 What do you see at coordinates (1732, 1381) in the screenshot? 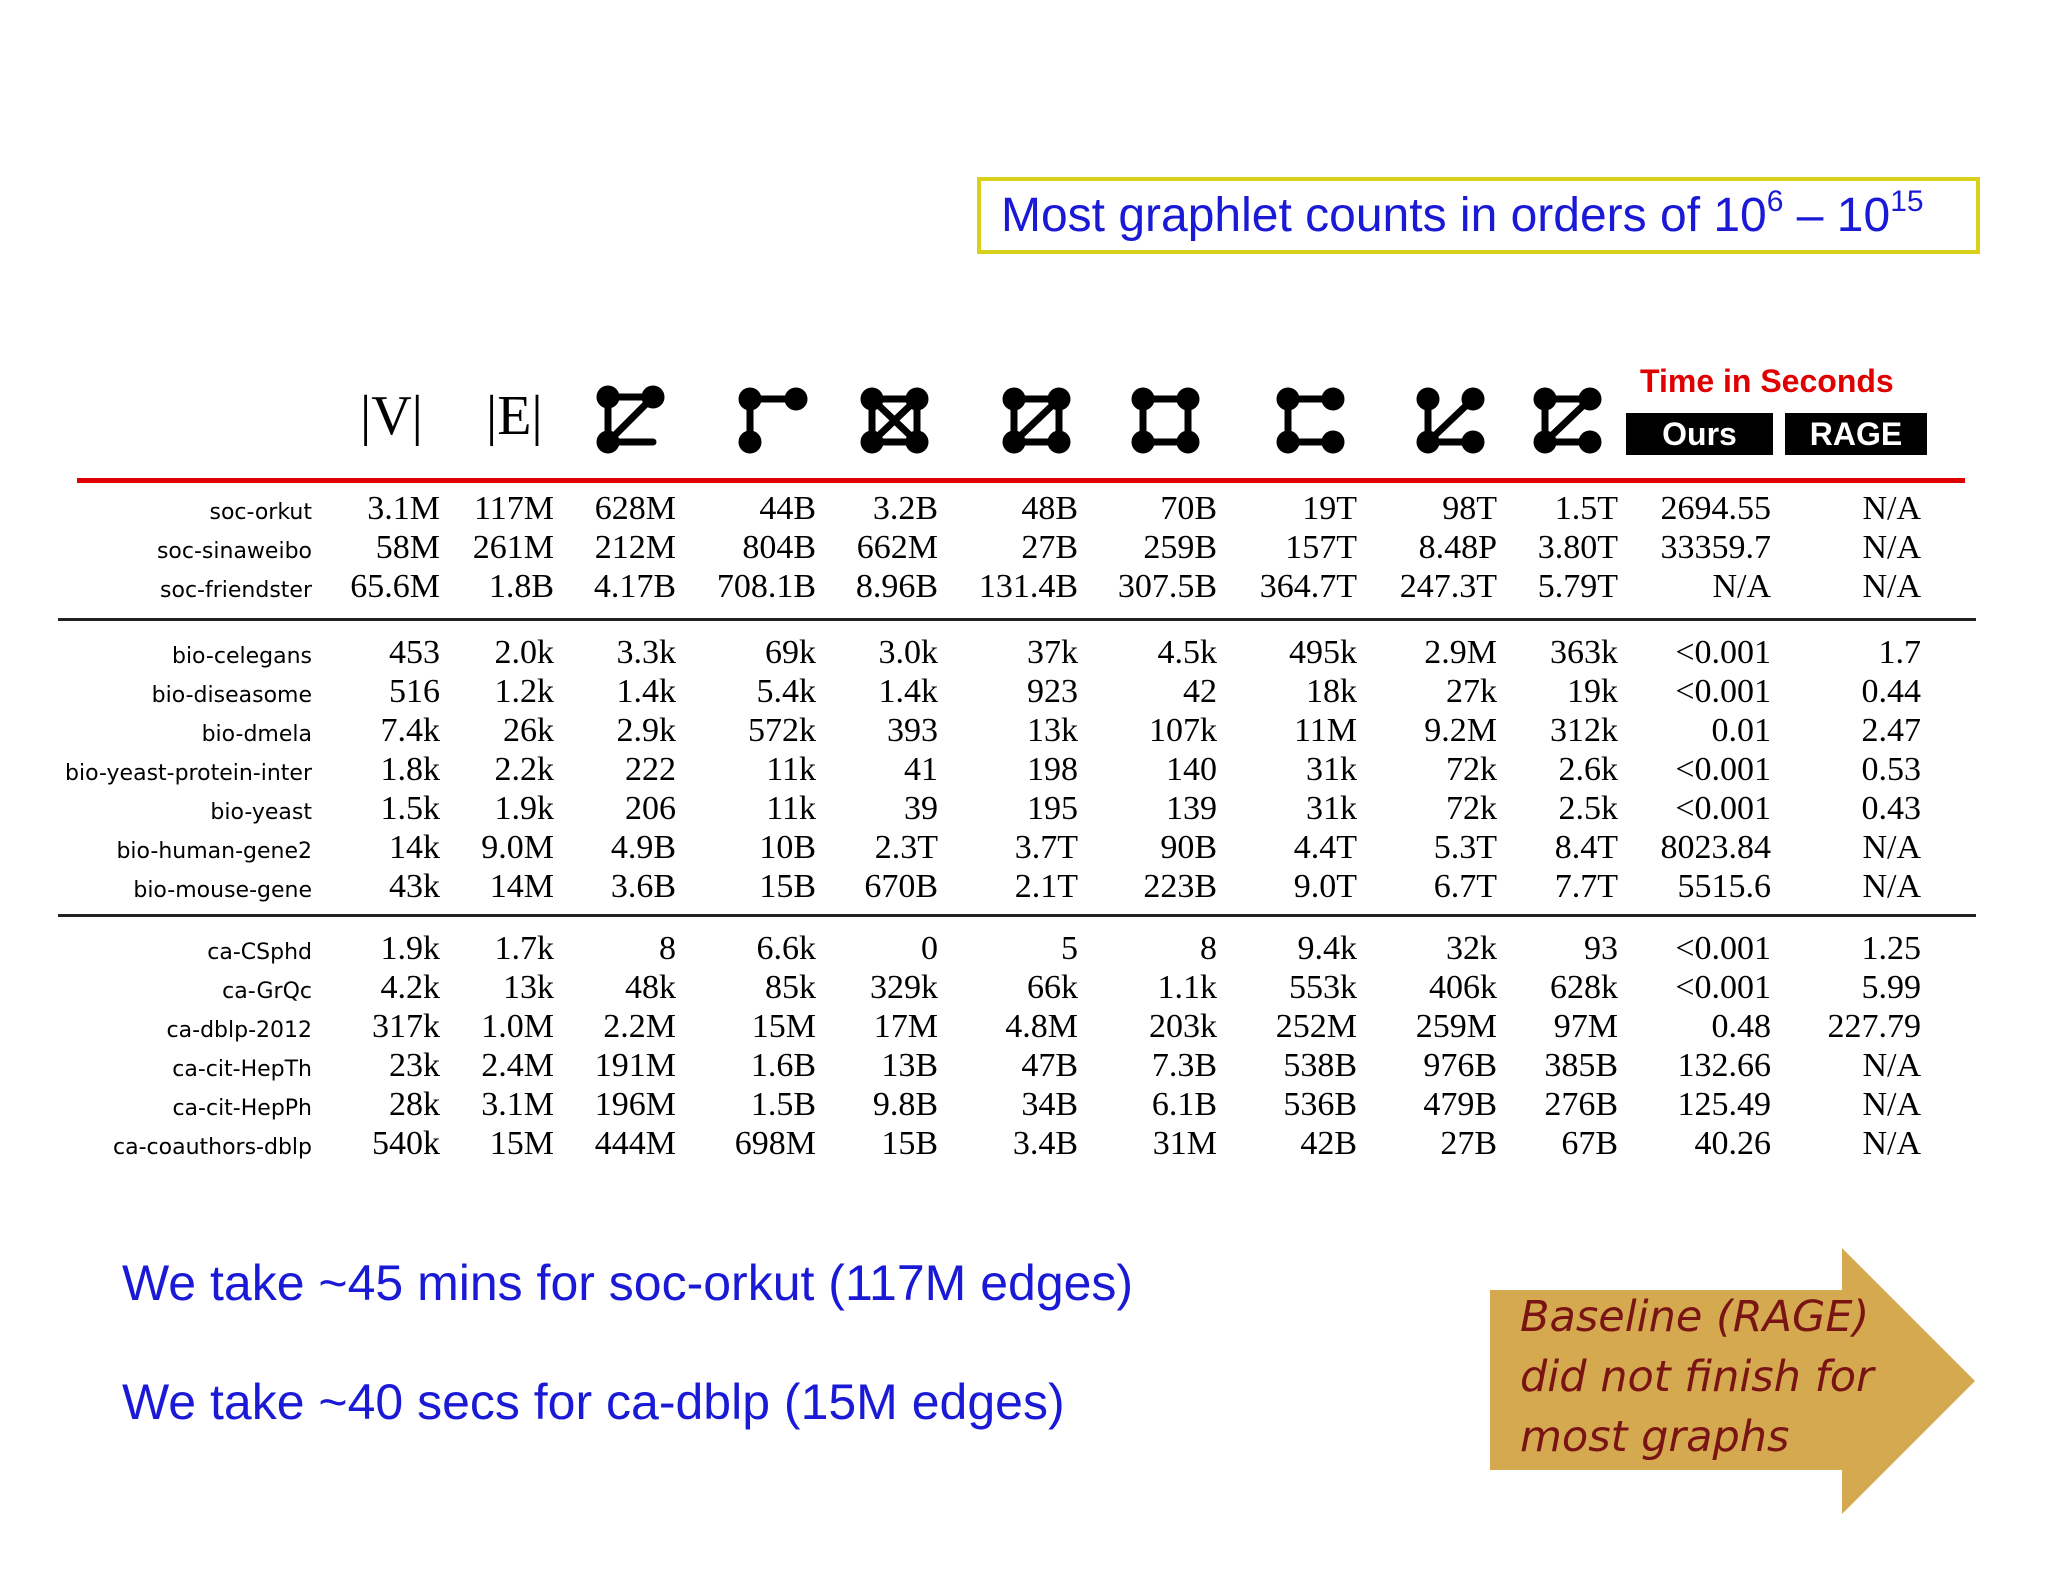
I see `baseline-arrow-shape` at bounding box center [1732, 1381].